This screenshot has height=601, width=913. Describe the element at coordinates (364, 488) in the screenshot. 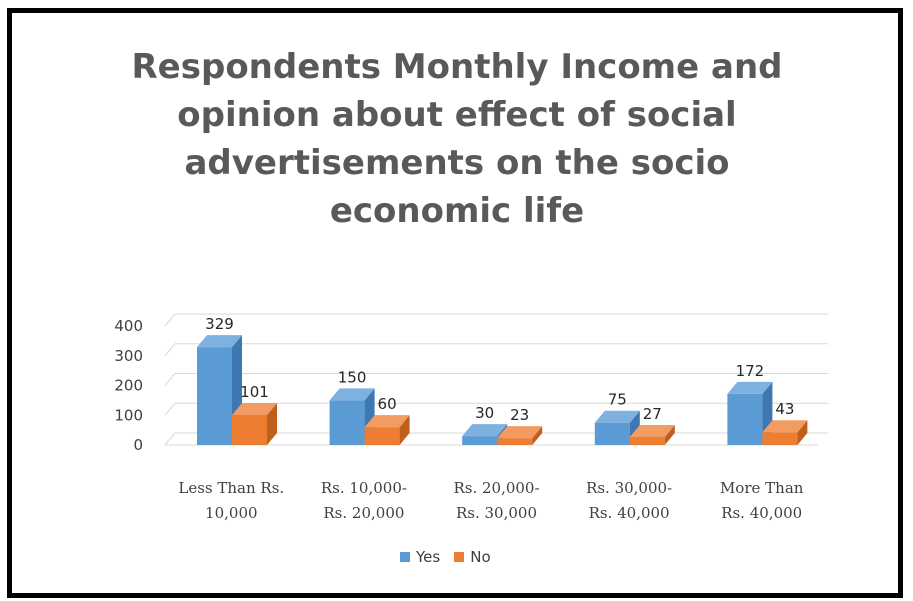

I see `category-label: Rs. 10,000-` at that location.